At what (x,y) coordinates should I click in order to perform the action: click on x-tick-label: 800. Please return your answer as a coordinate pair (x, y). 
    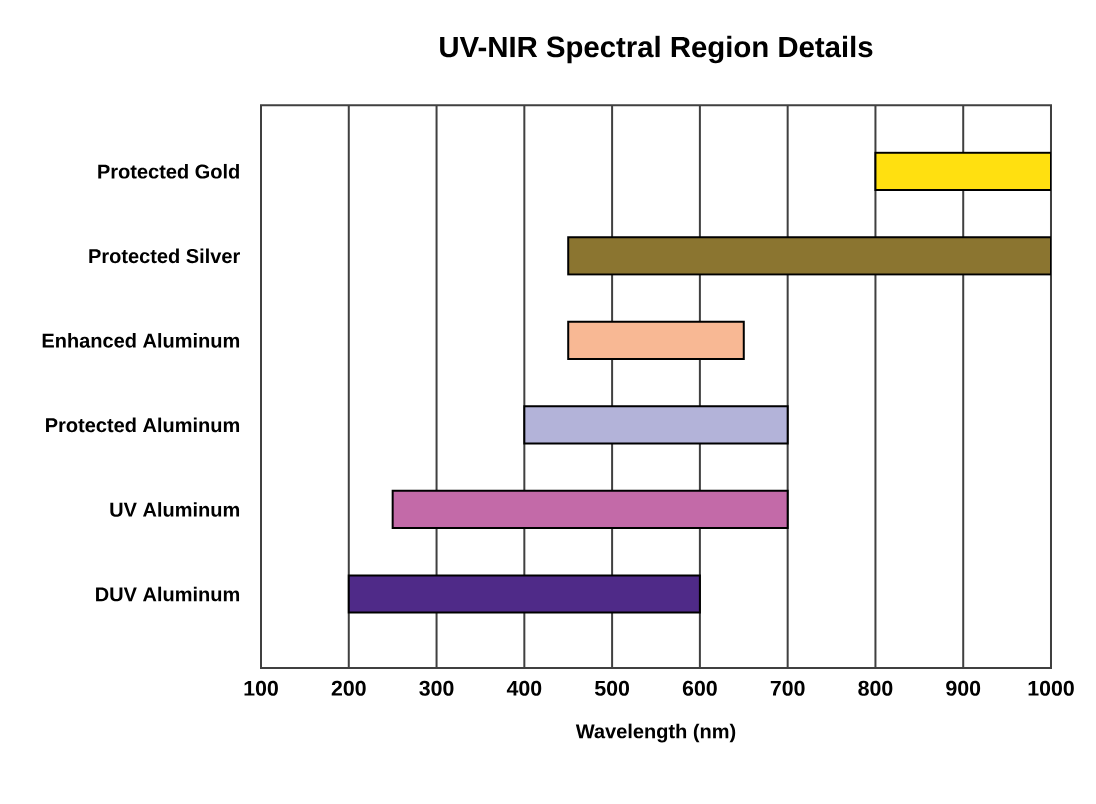
    Looking at the image, I should click on (875, 688).